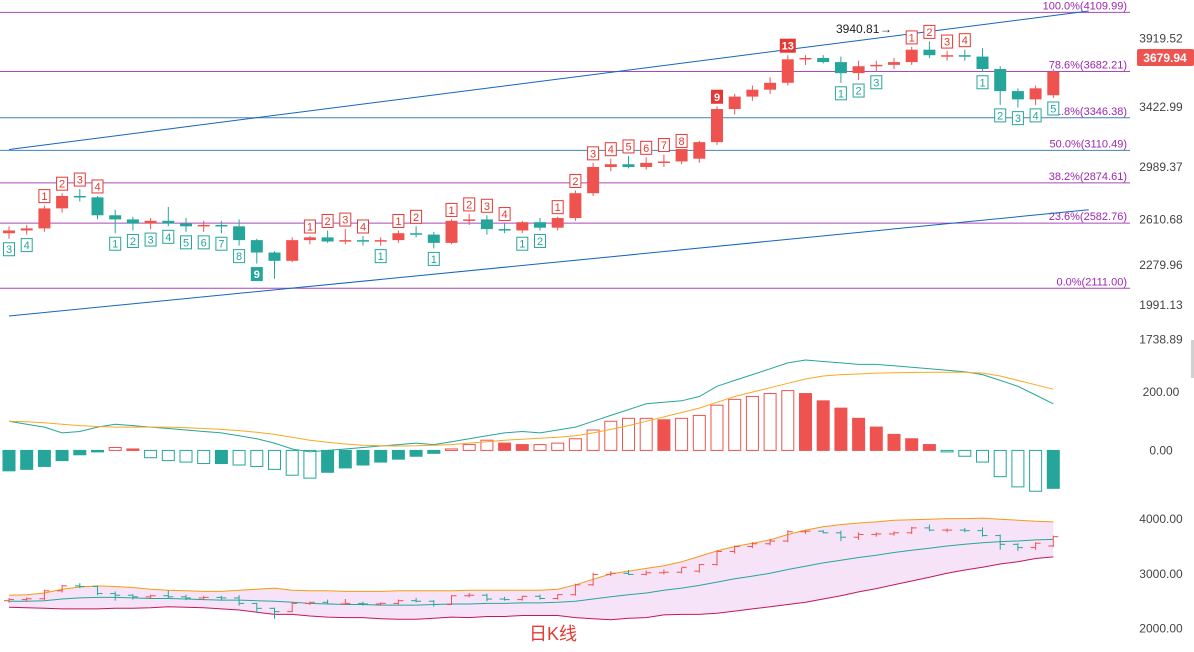 This screenshot has width=1194, height=652. I want to click on fib-label: 23.6%(2582.76), so click(1088, 217).